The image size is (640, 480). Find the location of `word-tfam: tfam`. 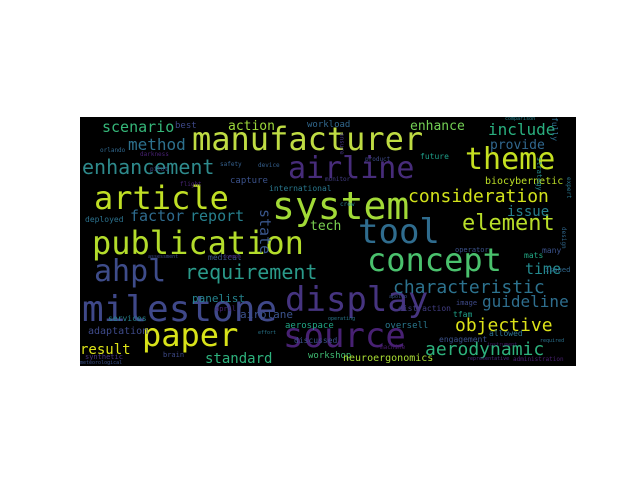

word-tfam: tfam is located at coordinates (463, 314).